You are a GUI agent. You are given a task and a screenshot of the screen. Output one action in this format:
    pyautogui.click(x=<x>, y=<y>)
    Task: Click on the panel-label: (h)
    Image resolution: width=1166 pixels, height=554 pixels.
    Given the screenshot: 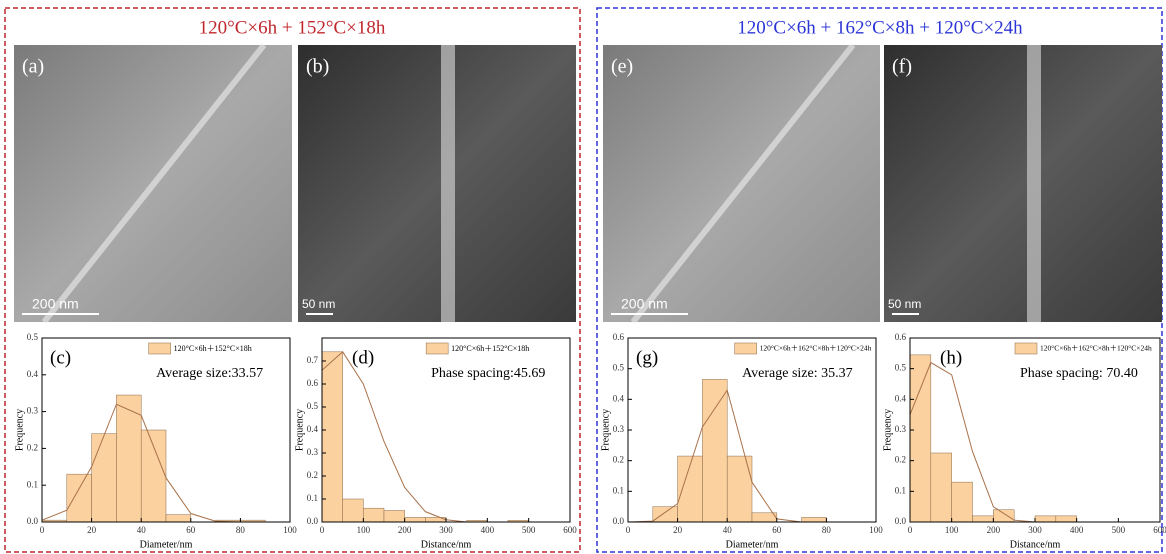 What is the action you would take?
    pyautogui.click(x=951, y=357)
    